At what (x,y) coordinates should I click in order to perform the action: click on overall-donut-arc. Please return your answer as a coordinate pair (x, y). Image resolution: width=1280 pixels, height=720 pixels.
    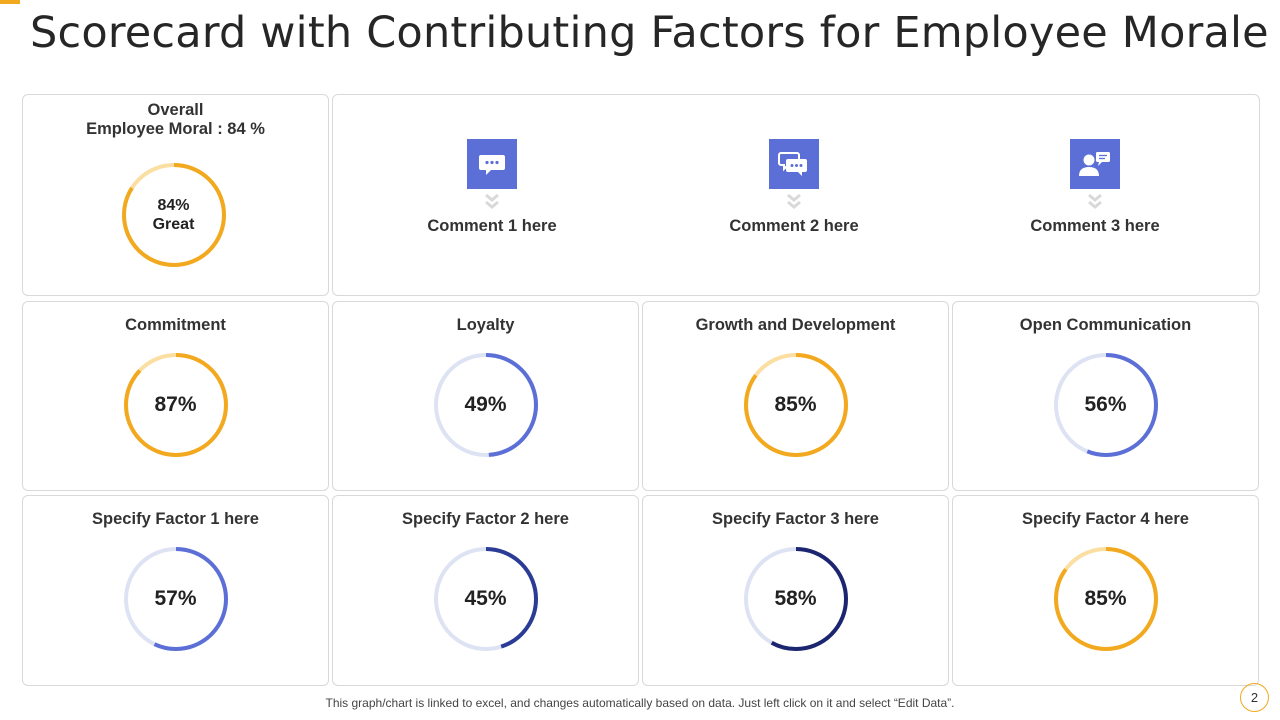
    Looking at the image, I should click on (173, 215).